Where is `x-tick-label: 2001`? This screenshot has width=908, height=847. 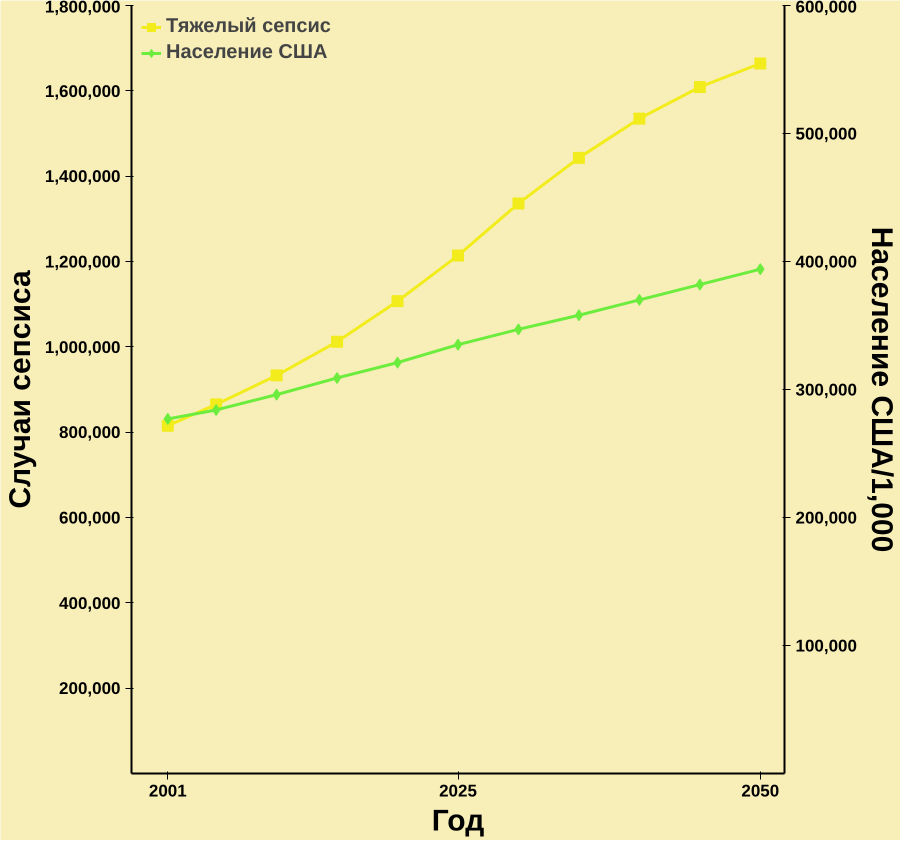 x-tick-label: 2001 is located at coordinates (167, 791).